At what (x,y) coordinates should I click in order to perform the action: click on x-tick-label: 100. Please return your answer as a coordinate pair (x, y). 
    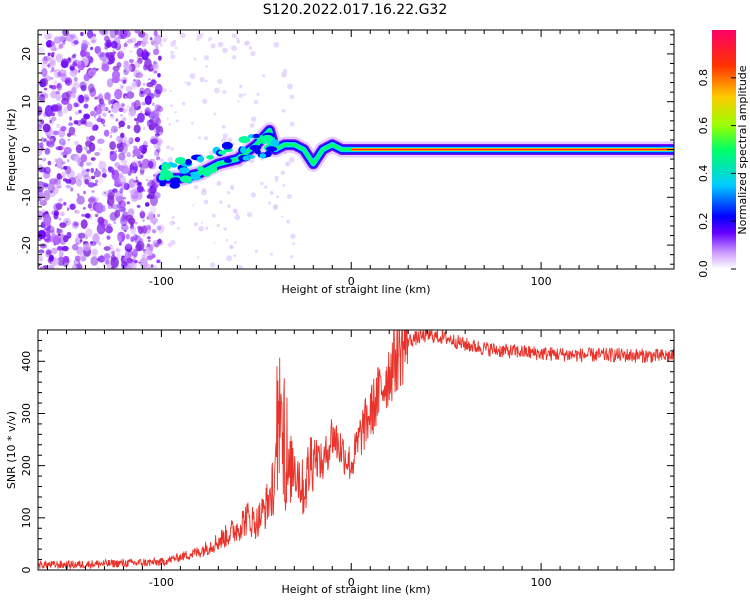
    Looking at the image, I should click on (541, 582).